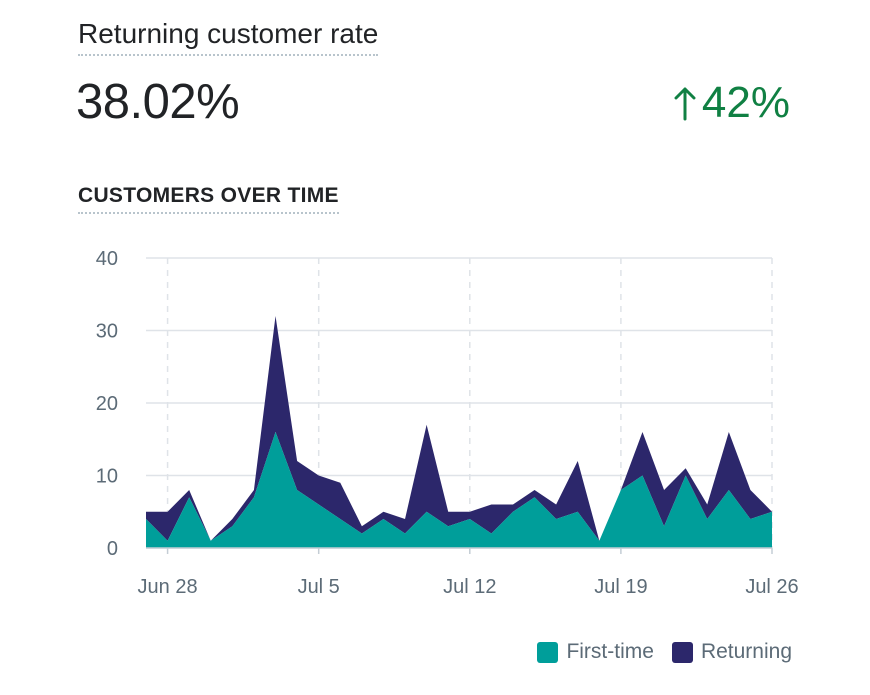 This screenshot has width=870, height=695. I want to click on x-tick-label: Jul 19, so click(620, 587).